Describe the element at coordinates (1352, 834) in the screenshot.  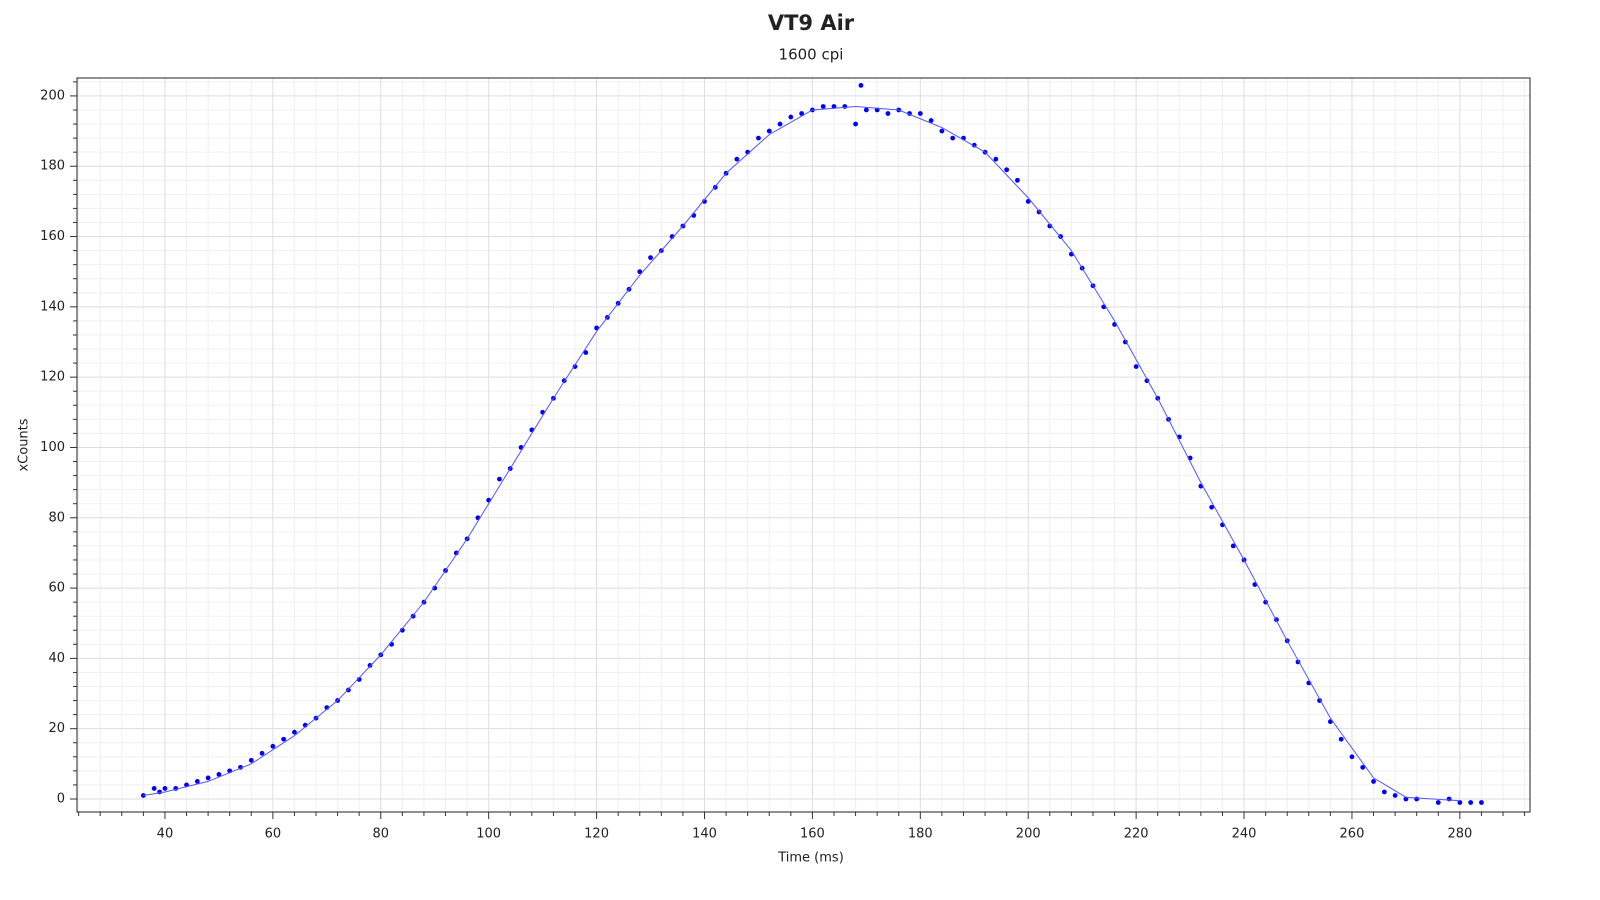
I see `x-tick-label: 260` at that location.